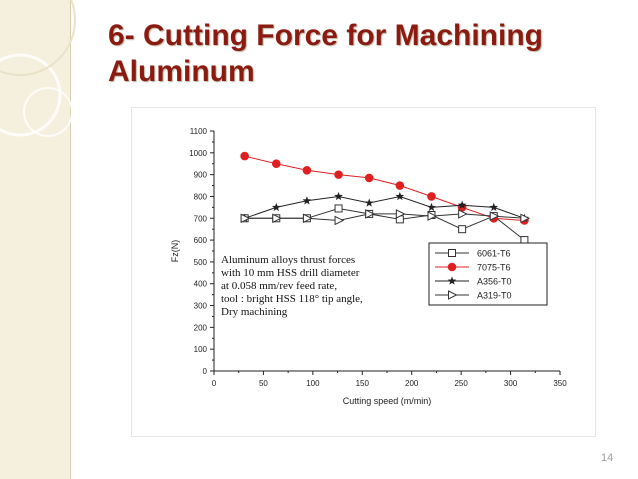  I want to click on series-line-6061-T6, so click(384, 224).